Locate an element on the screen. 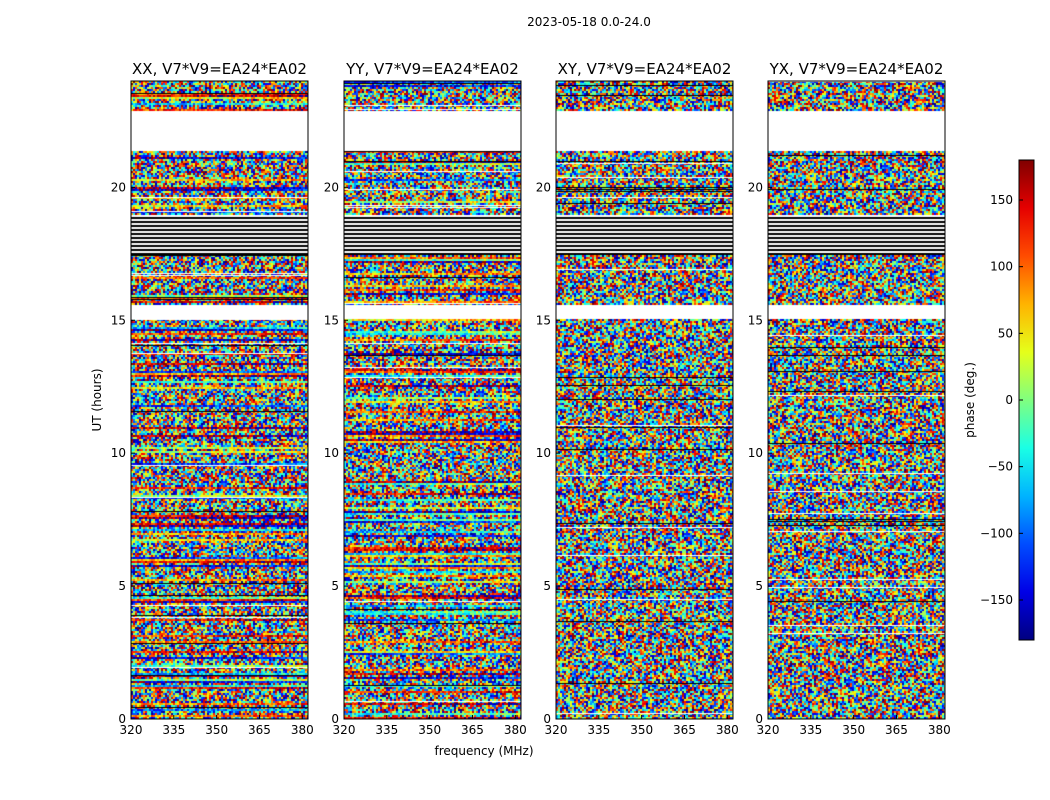 The image size is (1050, 800). panel-title: XX, V7*V9=EA24*EA02 is located at coordinates (219, 69).